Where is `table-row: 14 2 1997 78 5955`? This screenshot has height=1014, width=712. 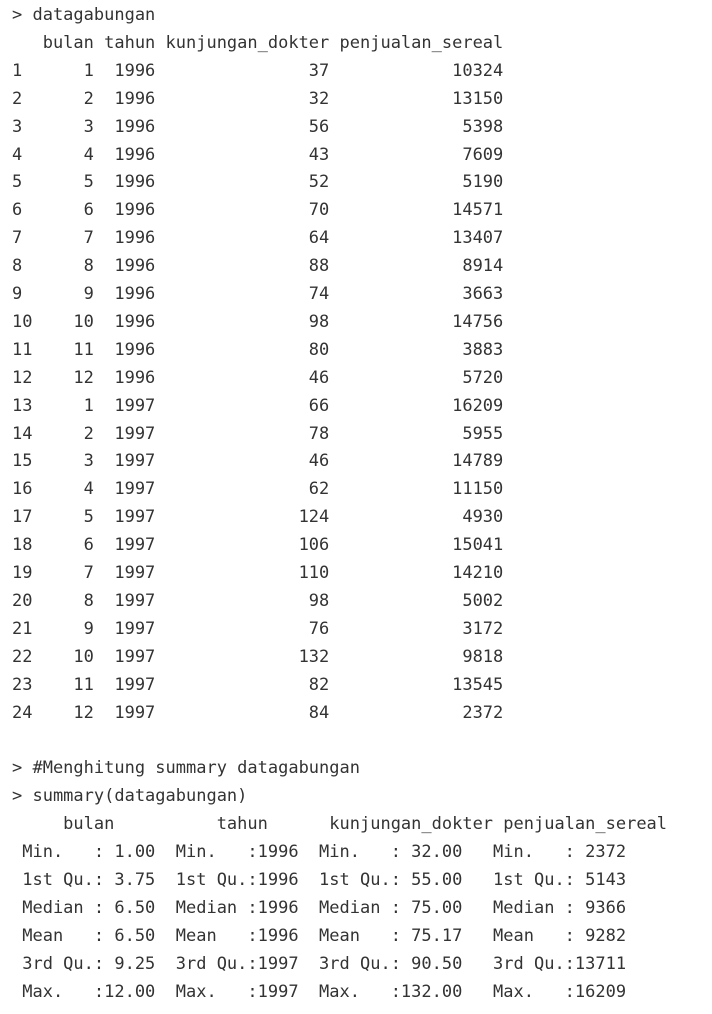
table-row: 14 2 1997 78 5955 is located at coordinates (258, 433).